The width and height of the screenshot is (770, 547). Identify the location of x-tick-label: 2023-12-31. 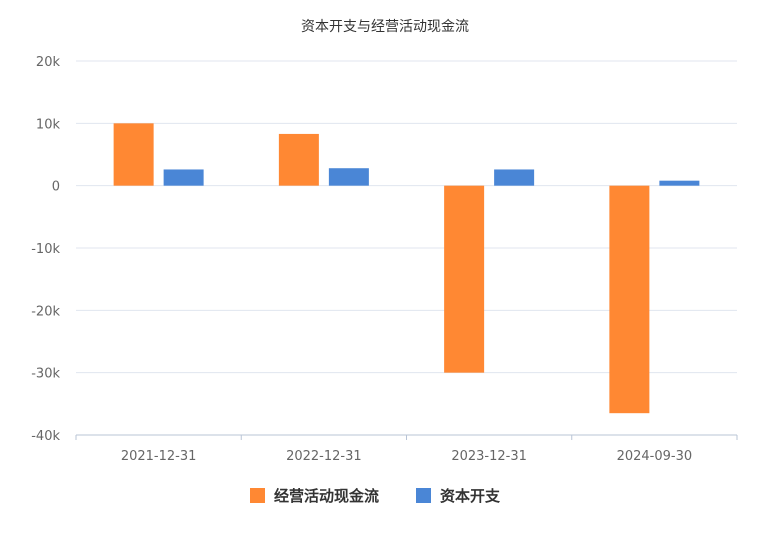
(489, 456).